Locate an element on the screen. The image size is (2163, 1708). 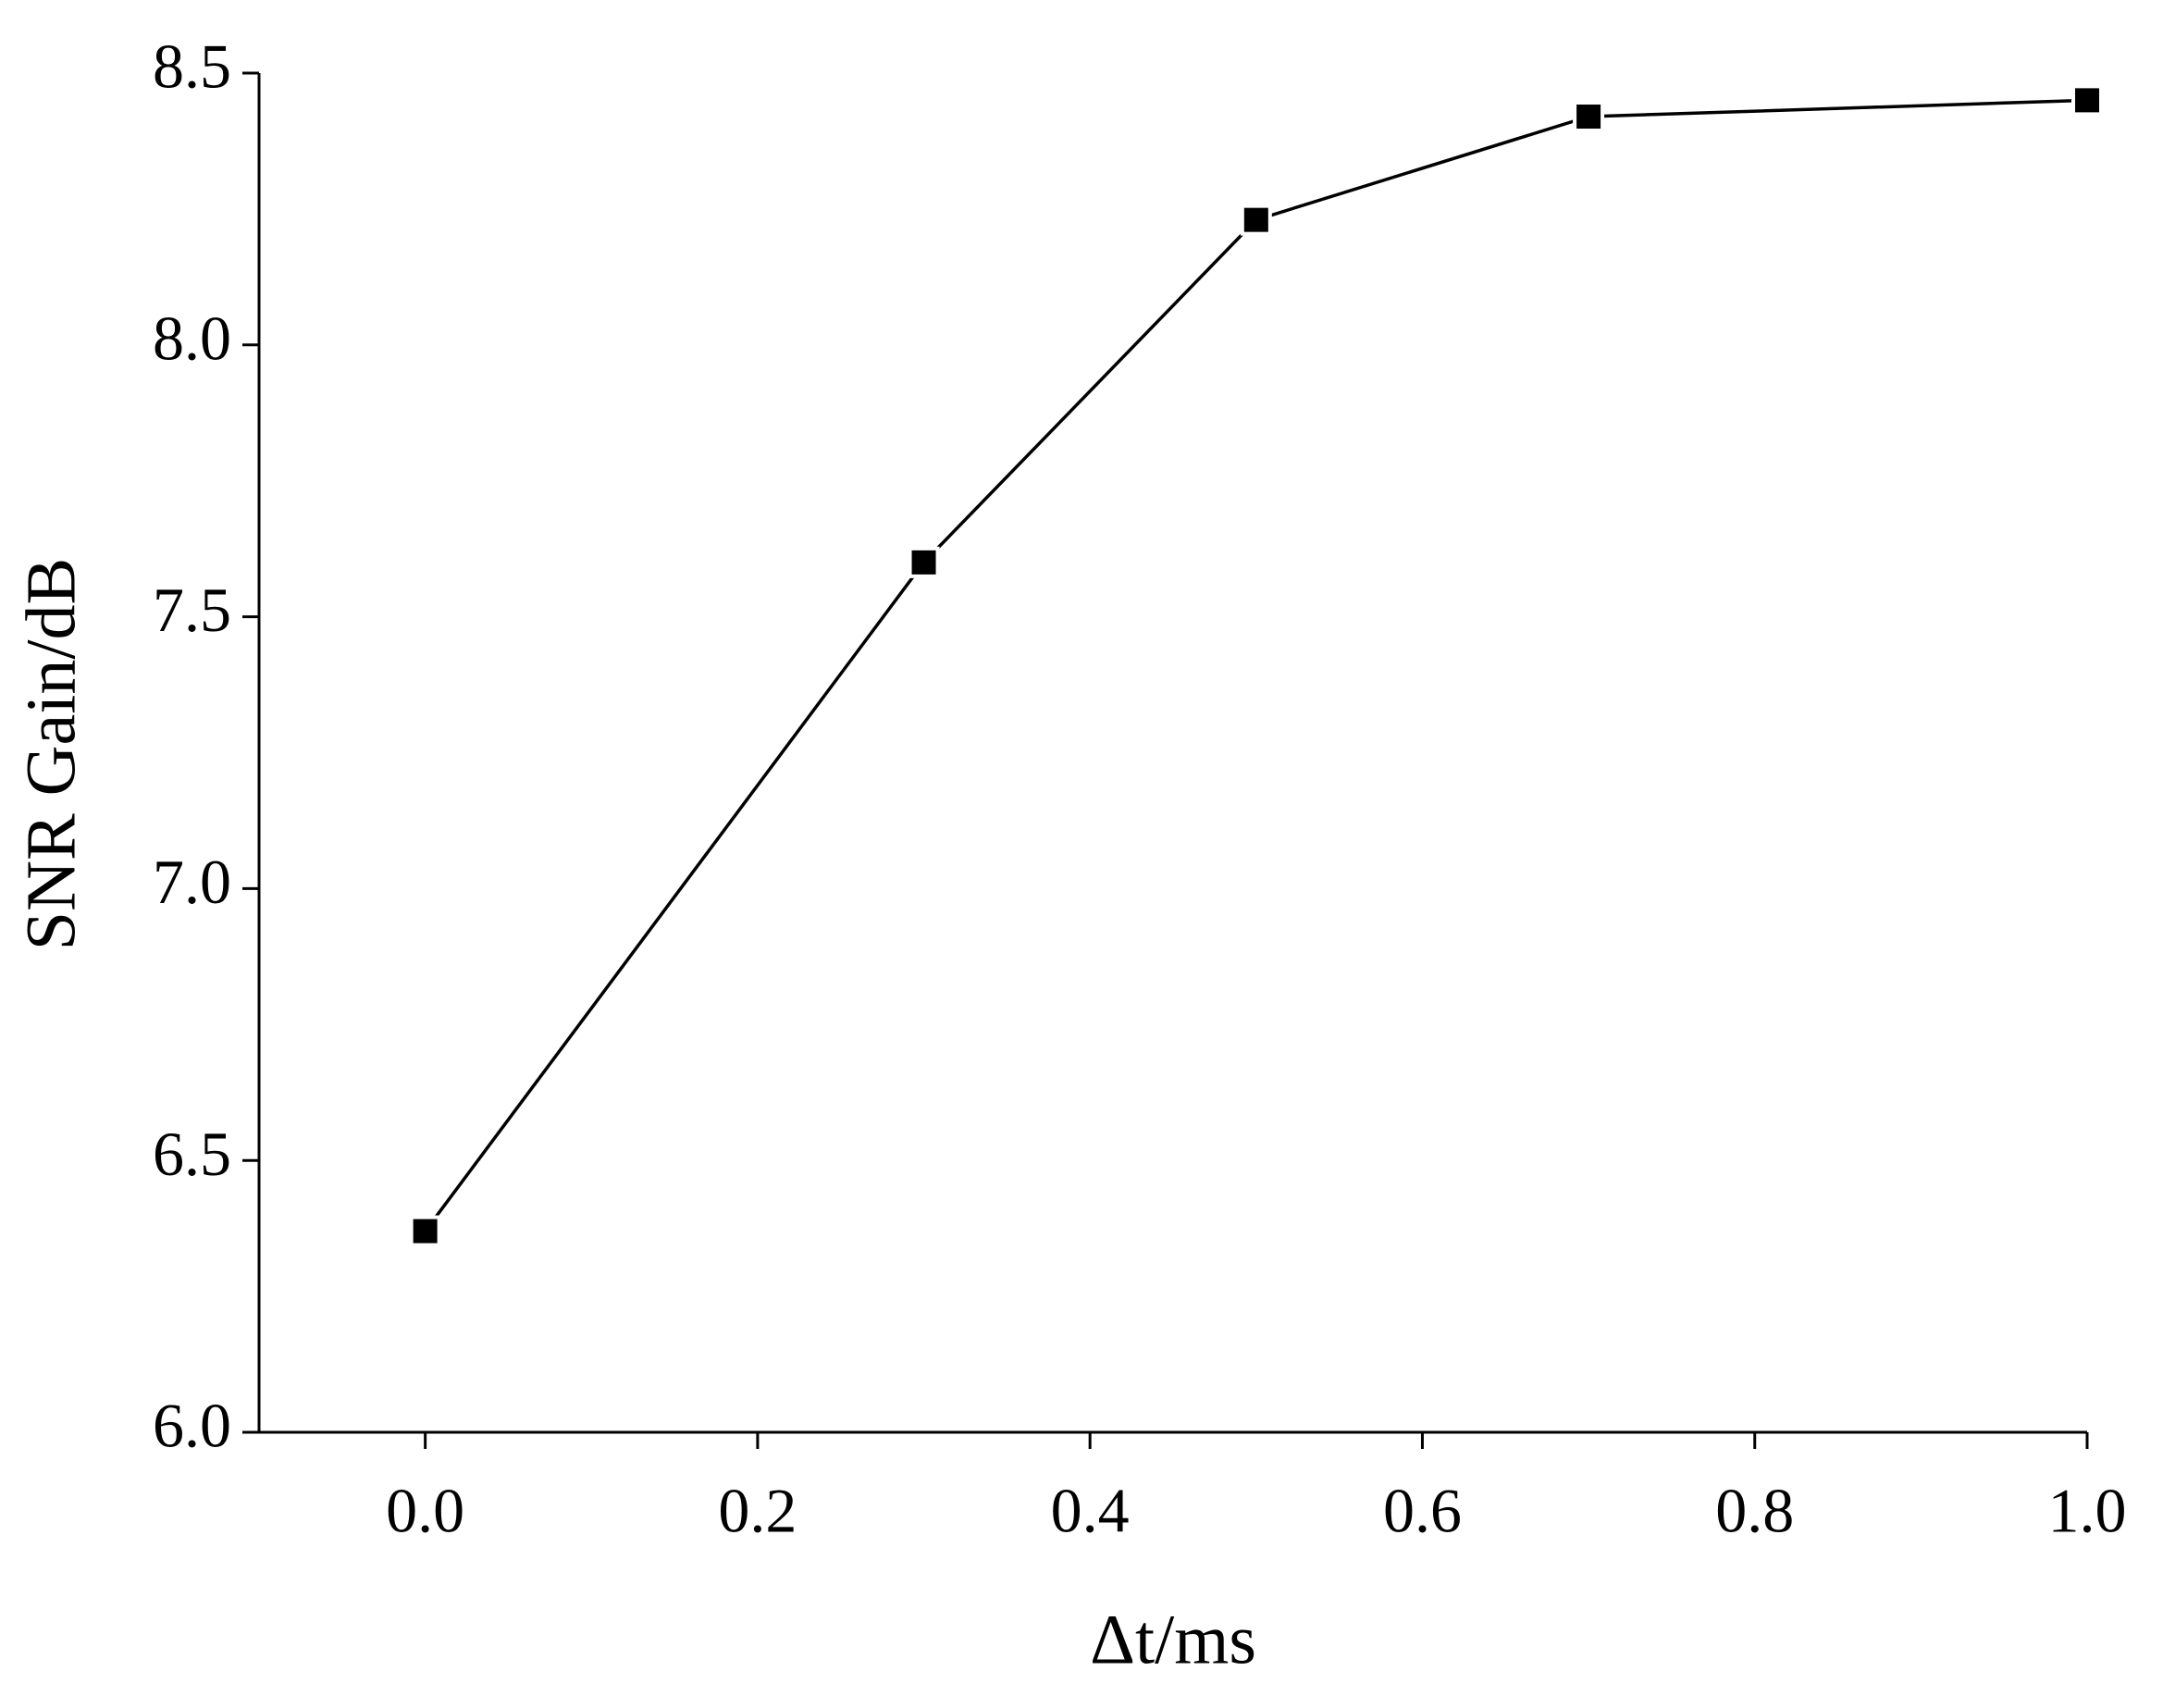
x-tick-label: 0.8 is located at coordinates (1755, 1511).